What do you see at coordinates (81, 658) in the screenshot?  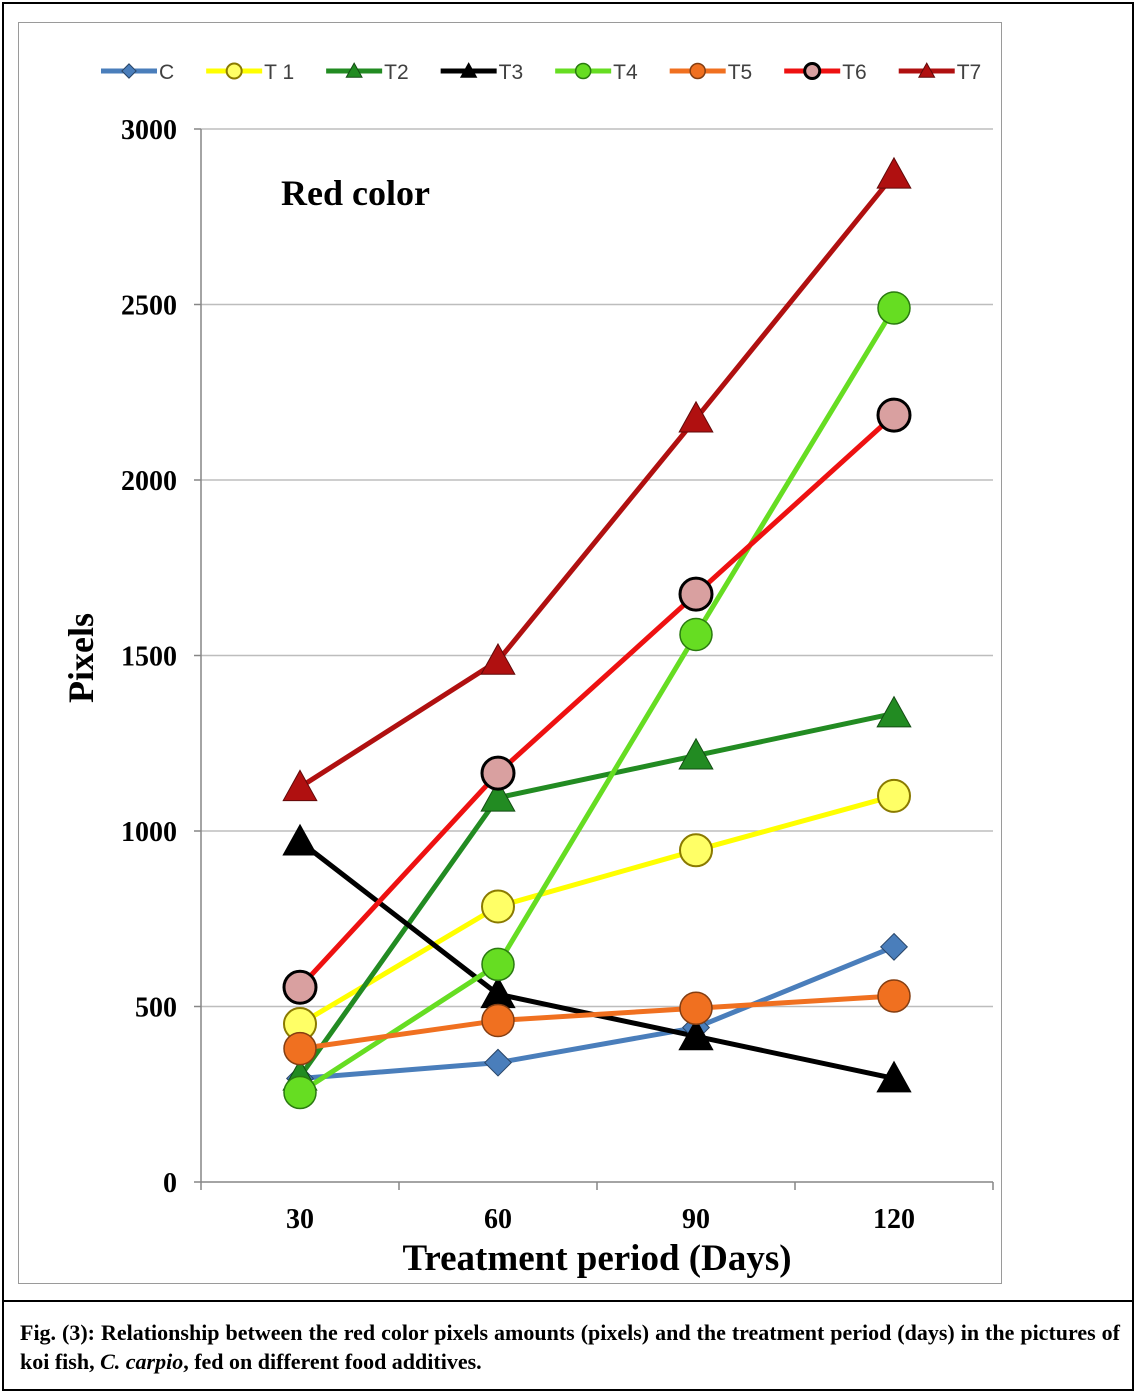 I see `y-axis-label: Pixels` at bounding box center [81, 658].